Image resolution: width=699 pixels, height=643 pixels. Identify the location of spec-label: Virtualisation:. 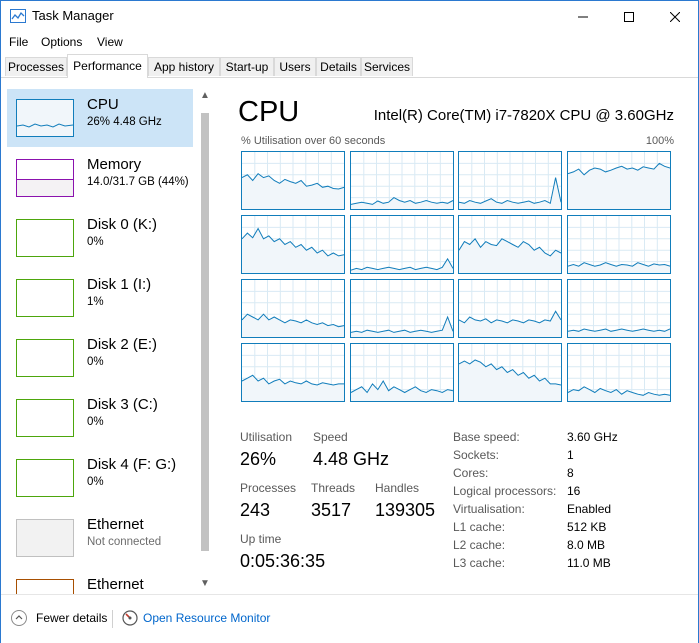
(489, 509).